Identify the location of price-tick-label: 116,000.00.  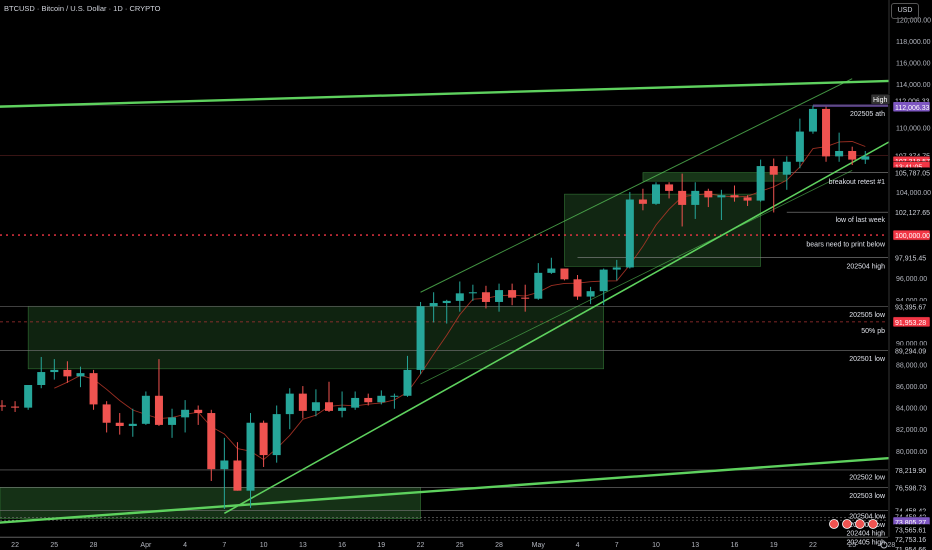
(913, 64).